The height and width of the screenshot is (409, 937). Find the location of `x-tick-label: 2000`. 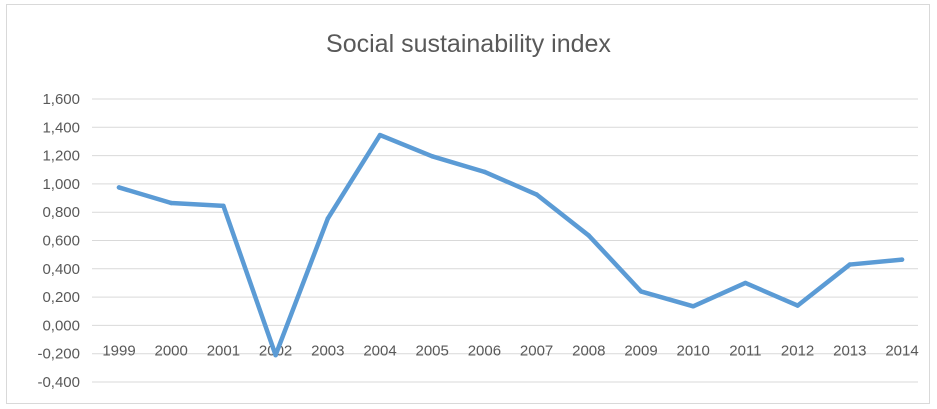

x-tick-label: 2000 is located at coordinates (171, 350).